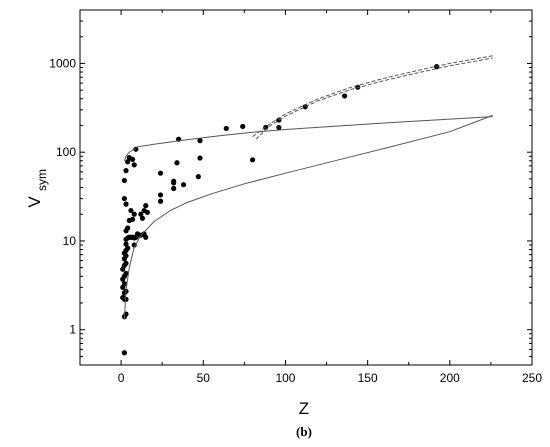 Image resolution: width=550 pixels, height=447 pixels. I want to click on y-axis-title-main: V, so click(34, 202).